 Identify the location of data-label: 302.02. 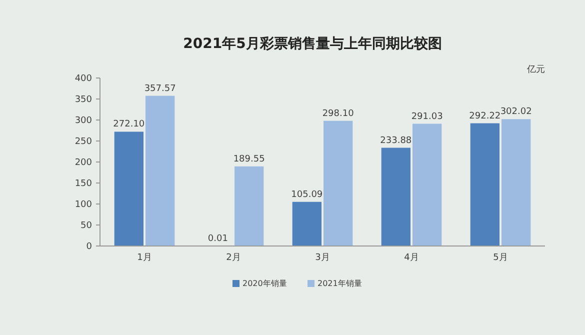
(516, 112).